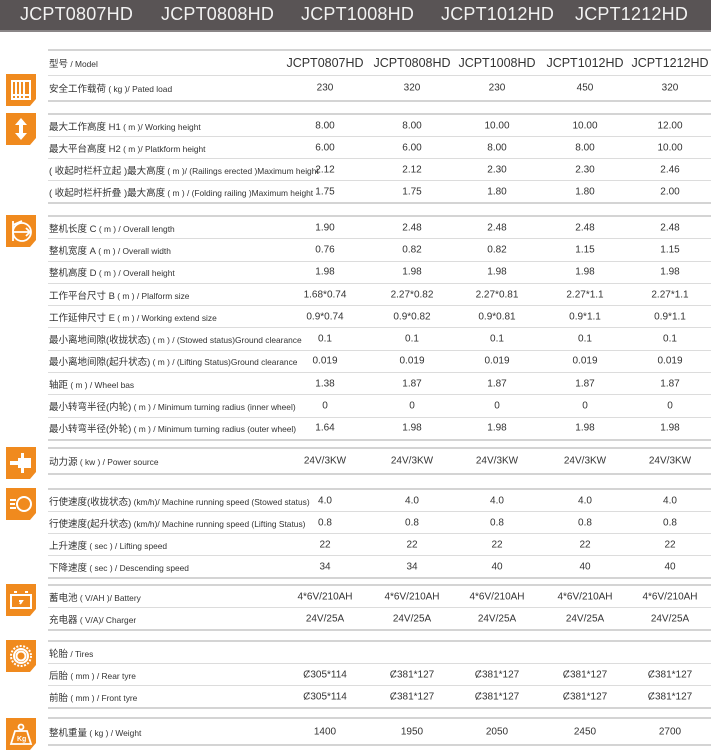 Image resolution: width=711 pixels, height=755 pixels. I want to click on spec-row: 轴距 ( m ) / Wheel bas 1.38 1.87 1.87 1.87 1.87, so click(379, 383).